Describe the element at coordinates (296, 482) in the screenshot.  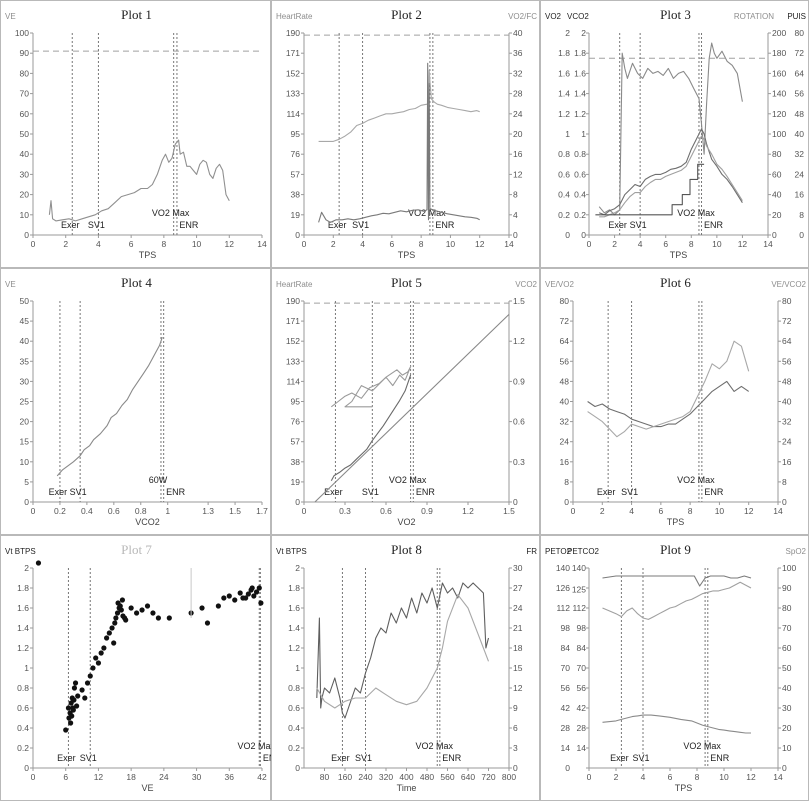
I see `y-tick-label: 19` at that location.